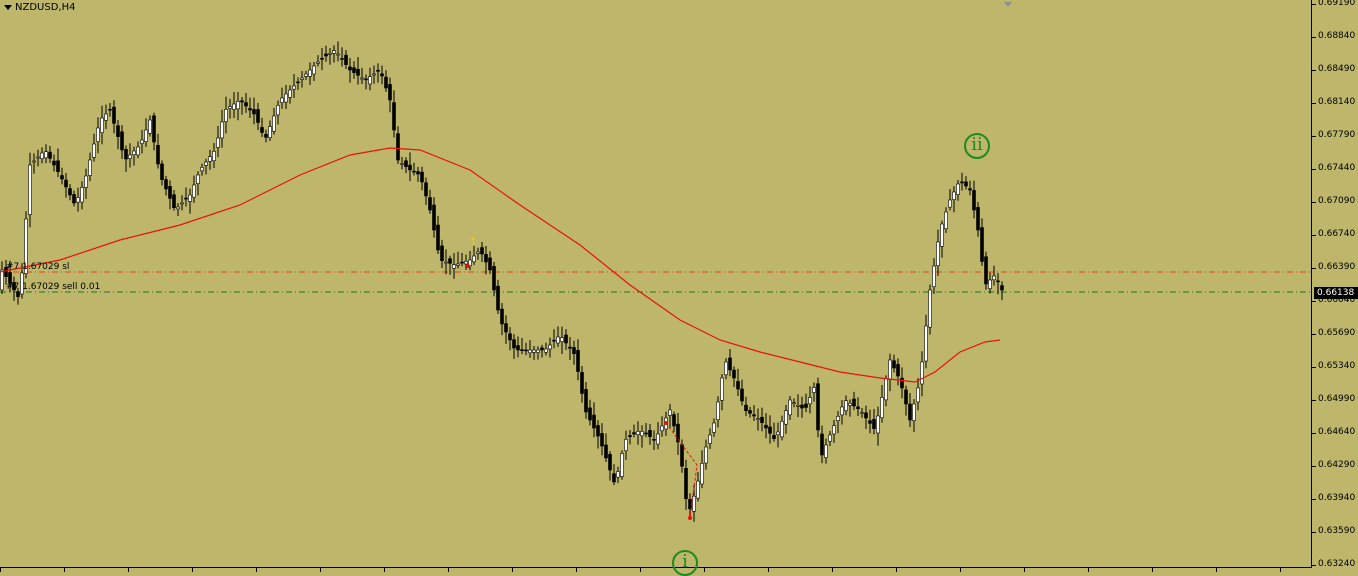 The height and width of the screenshot is (576, 1358). What do you see at coordinates (1337, 234) in the screenshot?
I see `price-tick-label: 0.66740` at bounding box center [1337, 234].